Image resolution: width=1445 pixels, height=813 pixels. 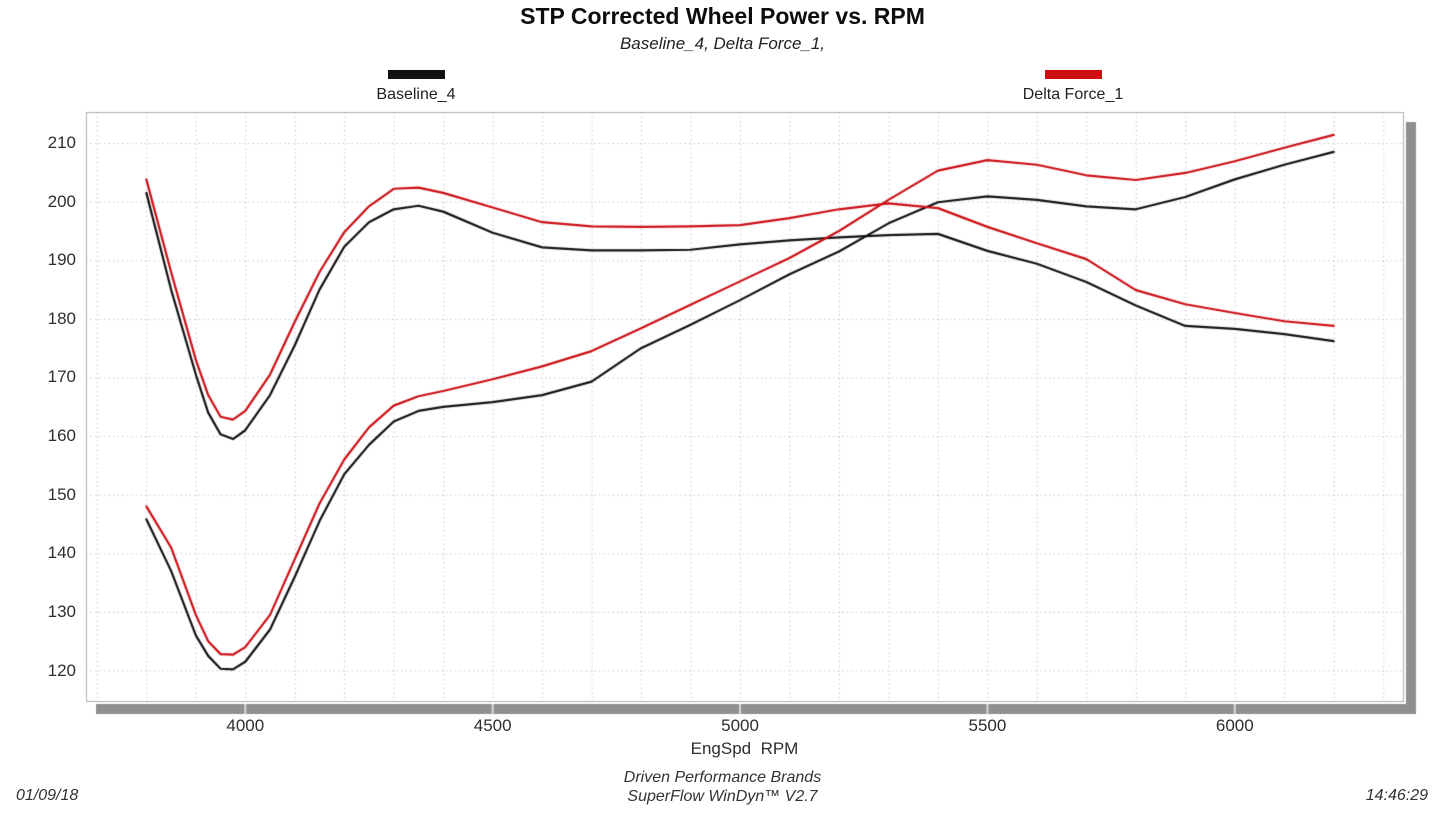 What do you see at coordinates (61, 260) in the screenshot?
I see `y-tick-label: 190` at bounding box center [61, 260].